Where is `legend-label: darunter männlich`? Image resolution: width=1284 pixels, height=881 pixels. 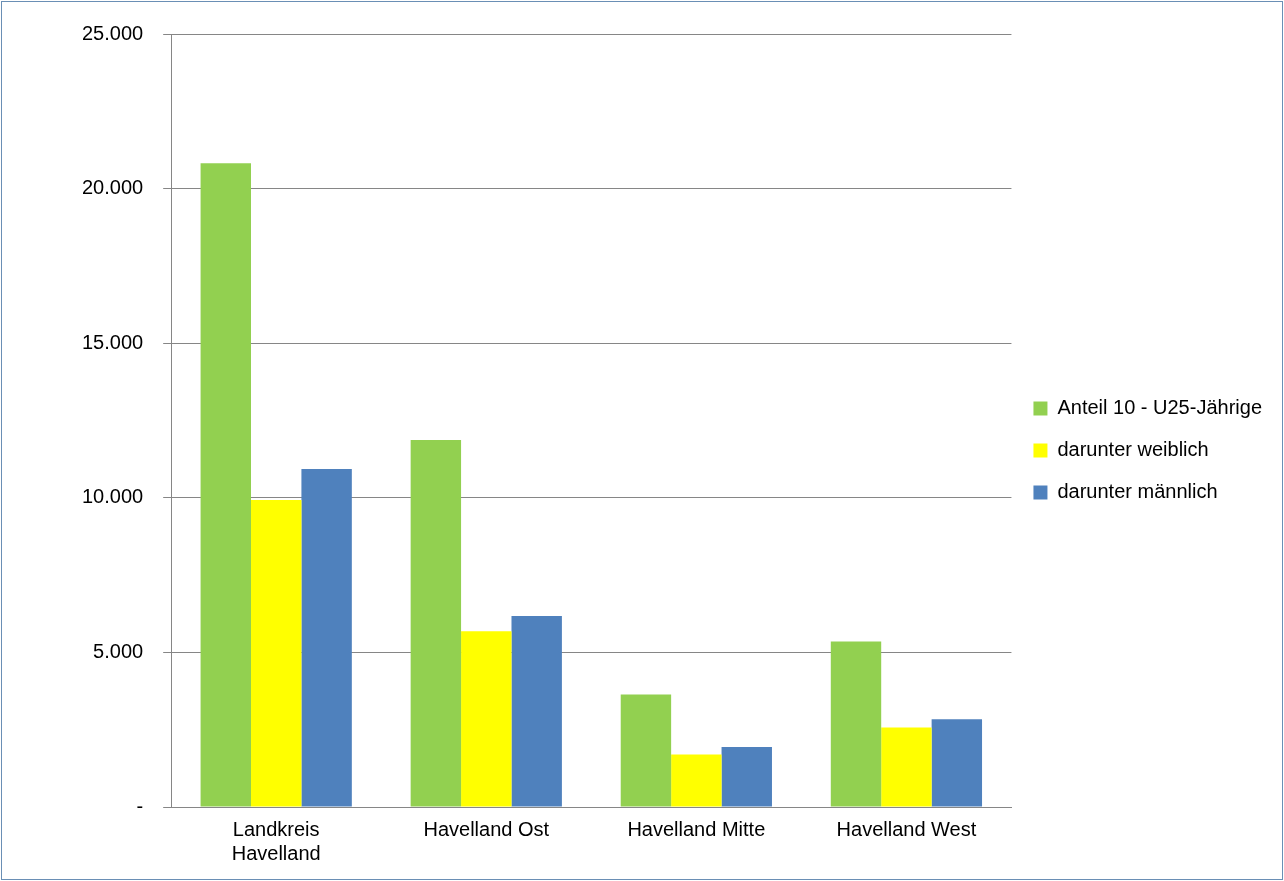 legend-label: darunter männlich is located at coordinates (1137, 491).